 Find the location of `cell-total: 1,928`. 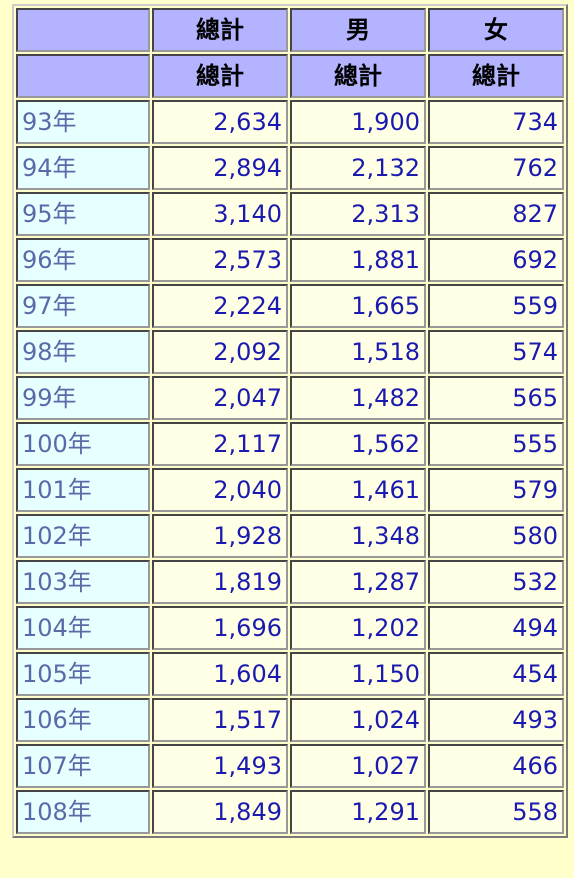

cell-total: 1,928 is located at coordinates (220, 536).